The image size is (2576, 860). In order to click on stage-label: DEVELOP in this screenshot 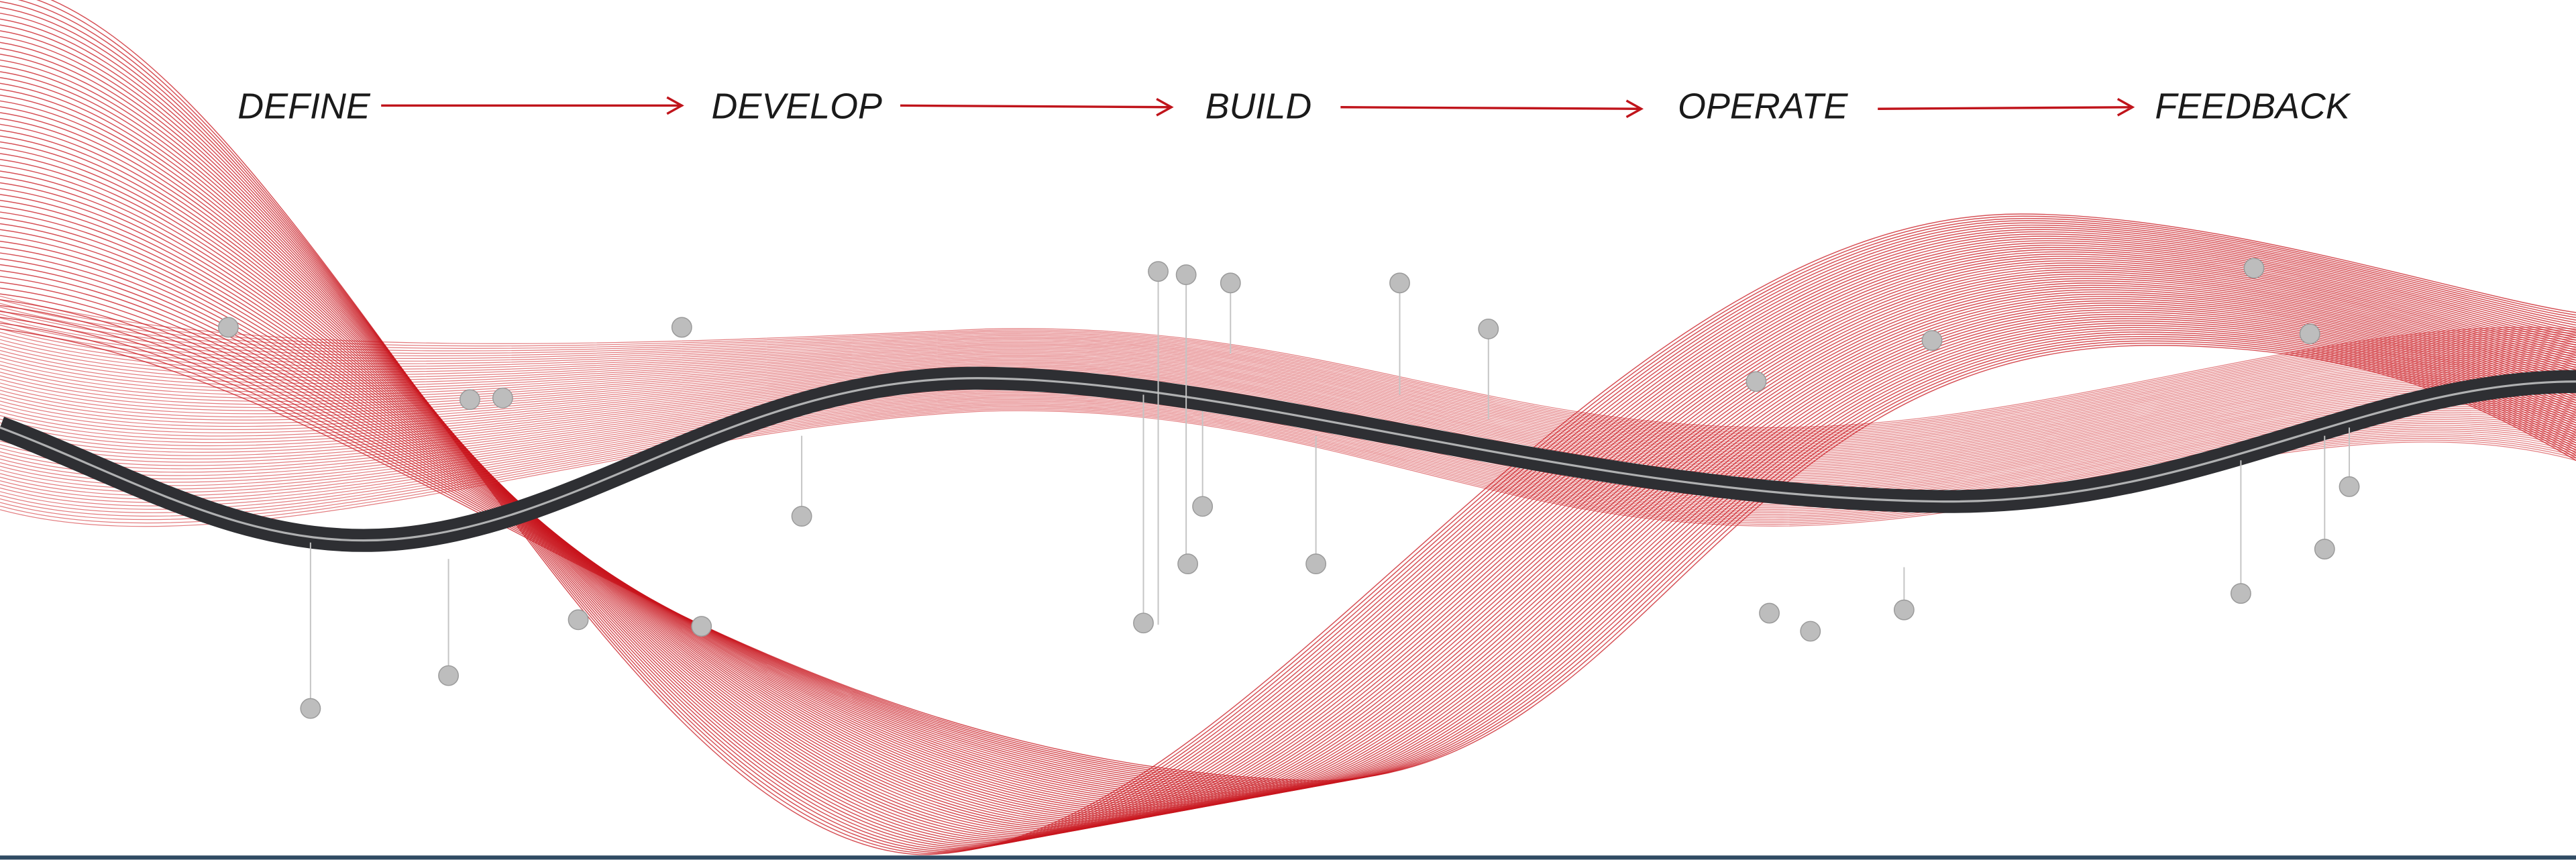, I will do `click(797, 106)`.